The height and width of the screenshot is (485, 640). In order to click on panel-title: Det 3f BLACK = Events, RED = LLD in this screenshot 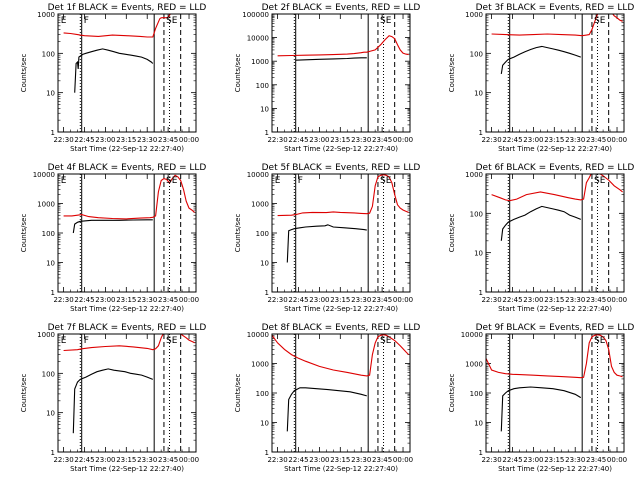, I will do `click(555, 8)`.